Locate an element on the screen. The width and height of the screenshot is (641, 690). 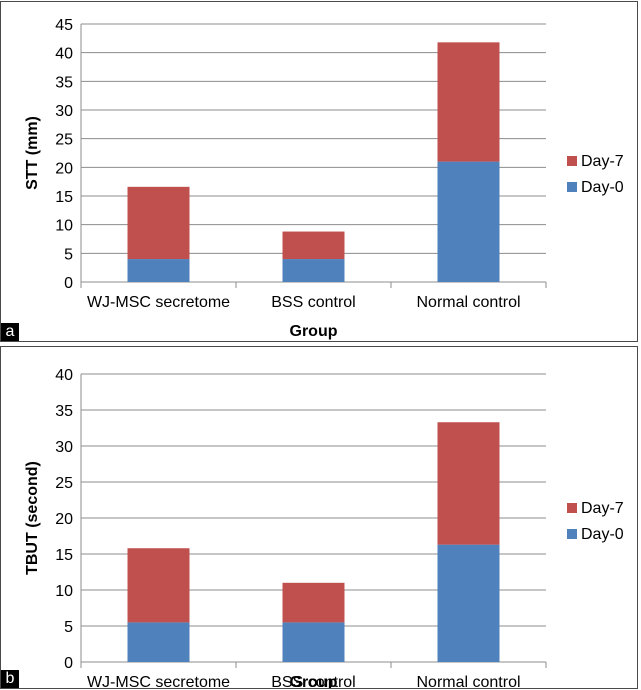
panel-label-a: a is located at coordinates (10, 332).